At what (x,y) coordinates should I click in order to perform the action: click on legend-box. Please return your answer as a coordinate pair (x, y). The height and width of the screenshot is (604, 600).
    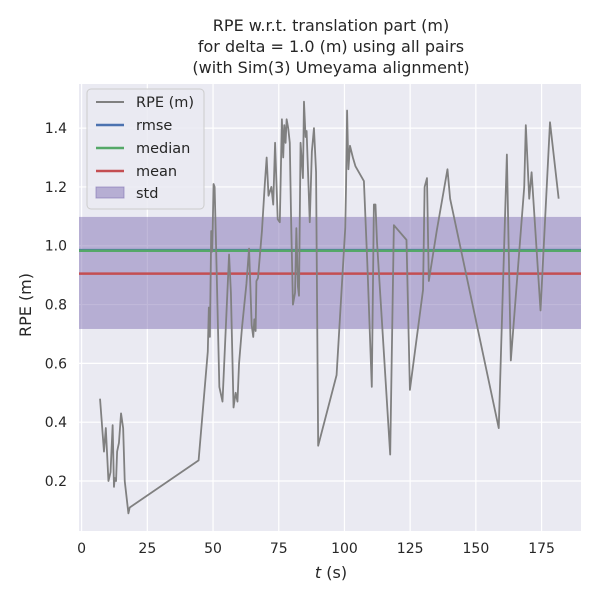
    Looking at the image, I should click on (145, 149).